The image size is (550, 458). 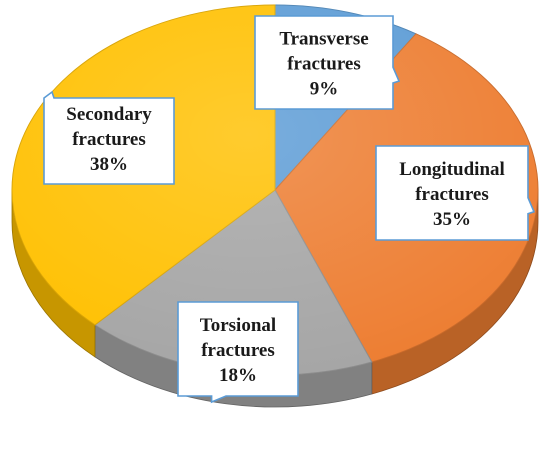 I want to click on slice-name-label: Longitudinal, so click(x=452, y=169).